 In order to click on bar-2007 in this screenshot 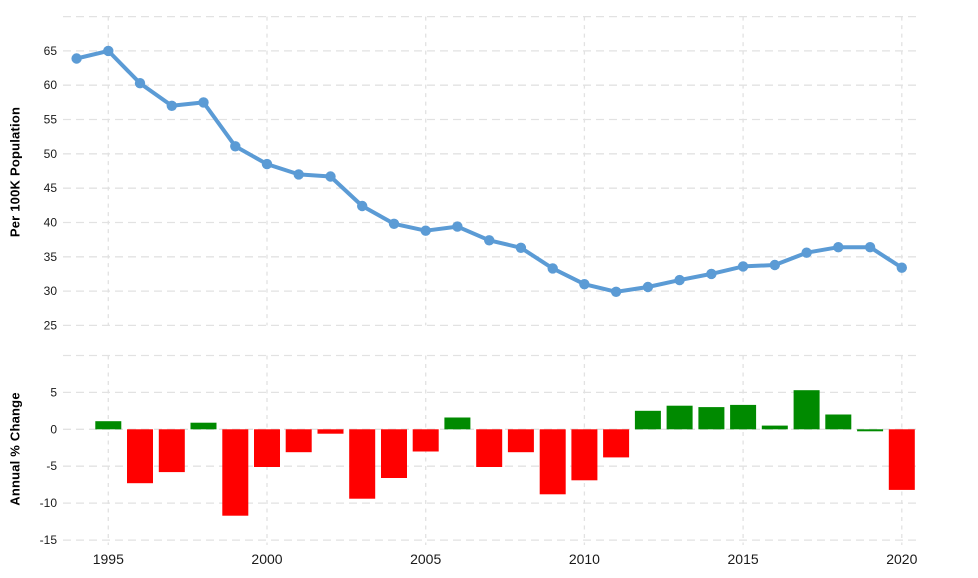, I will do `click(489, 448)`.